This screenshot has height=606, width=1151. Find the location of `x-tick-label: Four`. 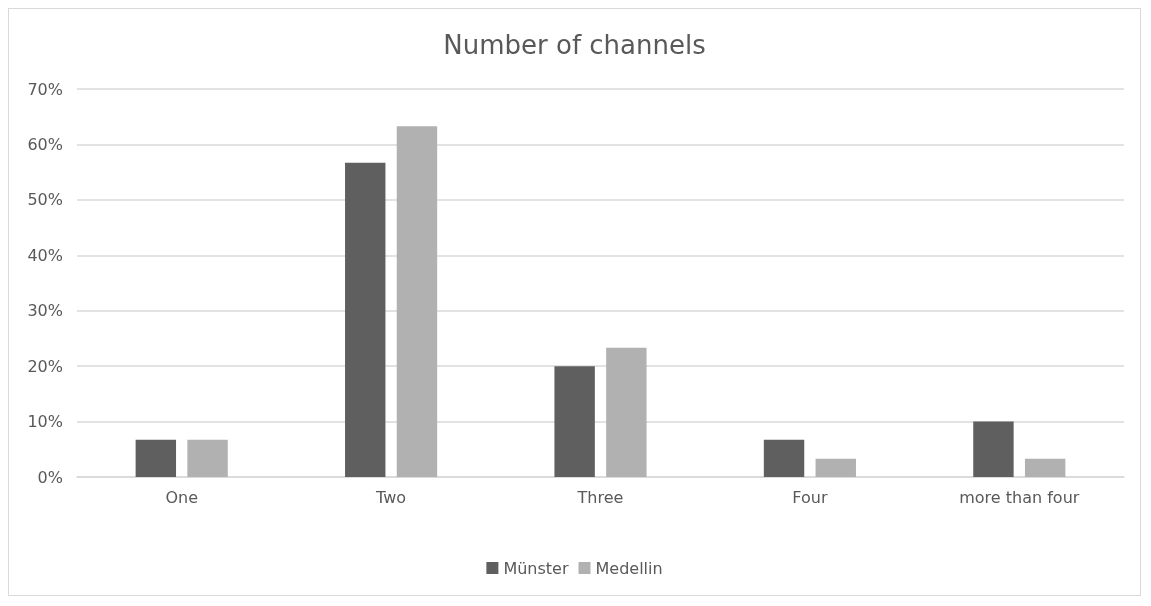

x-tick-label: Four is located at coordinates (810, 497).